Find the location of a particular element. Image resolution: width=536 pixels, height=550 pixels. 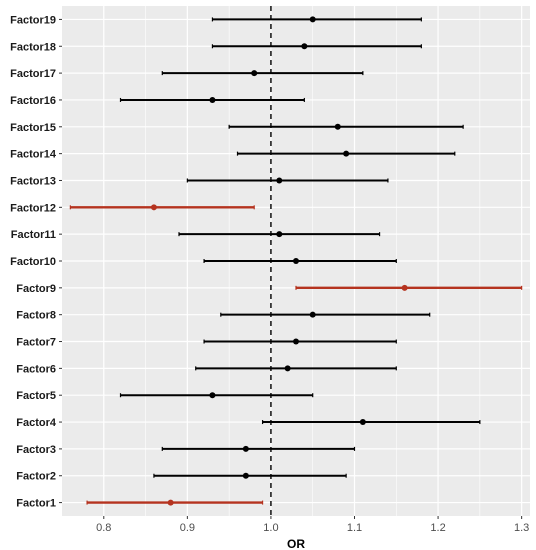

y-tick-label: Factor9 is located at coordinates (36, 289).